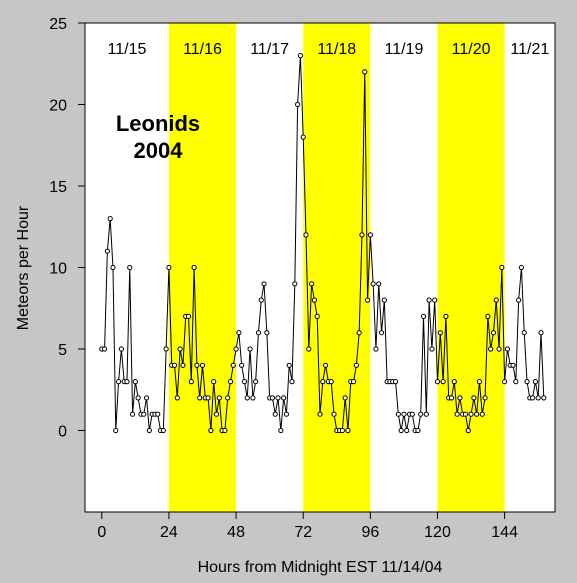  What do you see at coordinates (62, 432) in the screenshot?
I see `y-tick-label: 0` at bounding box center [62, 432].